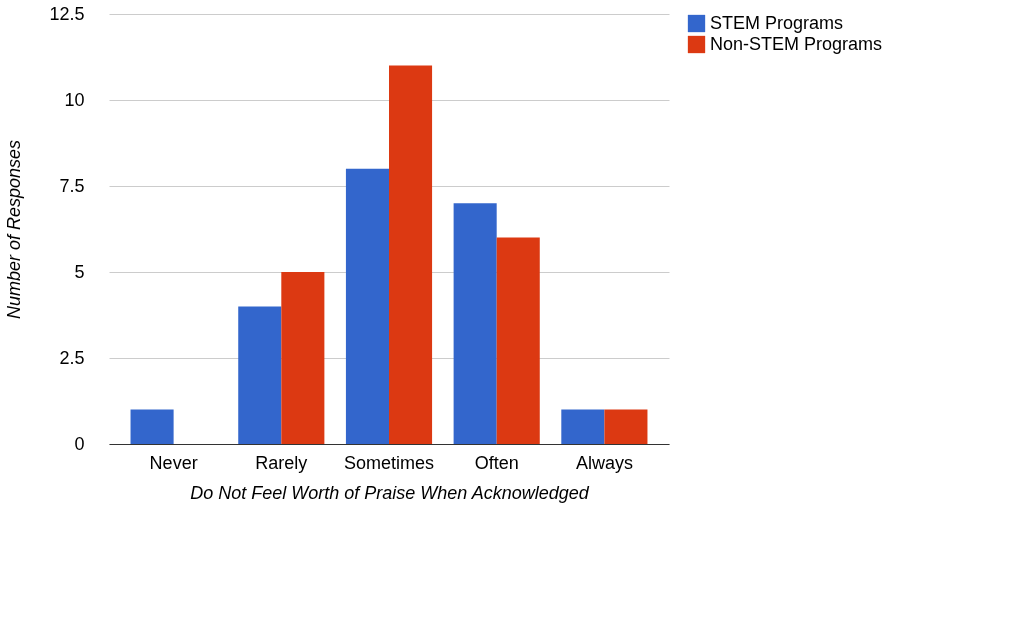 The image size is (1021, 627). Describe the element at coordinates (389, 462) in the screenshot. I see `x-tick-label: Sometimes` at that location.